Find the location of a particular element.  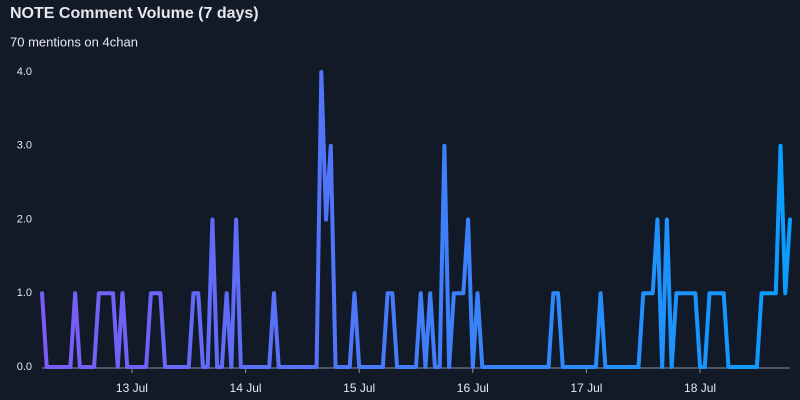

x-tick-label: 17 Jul is located at coordinates (586, 388).